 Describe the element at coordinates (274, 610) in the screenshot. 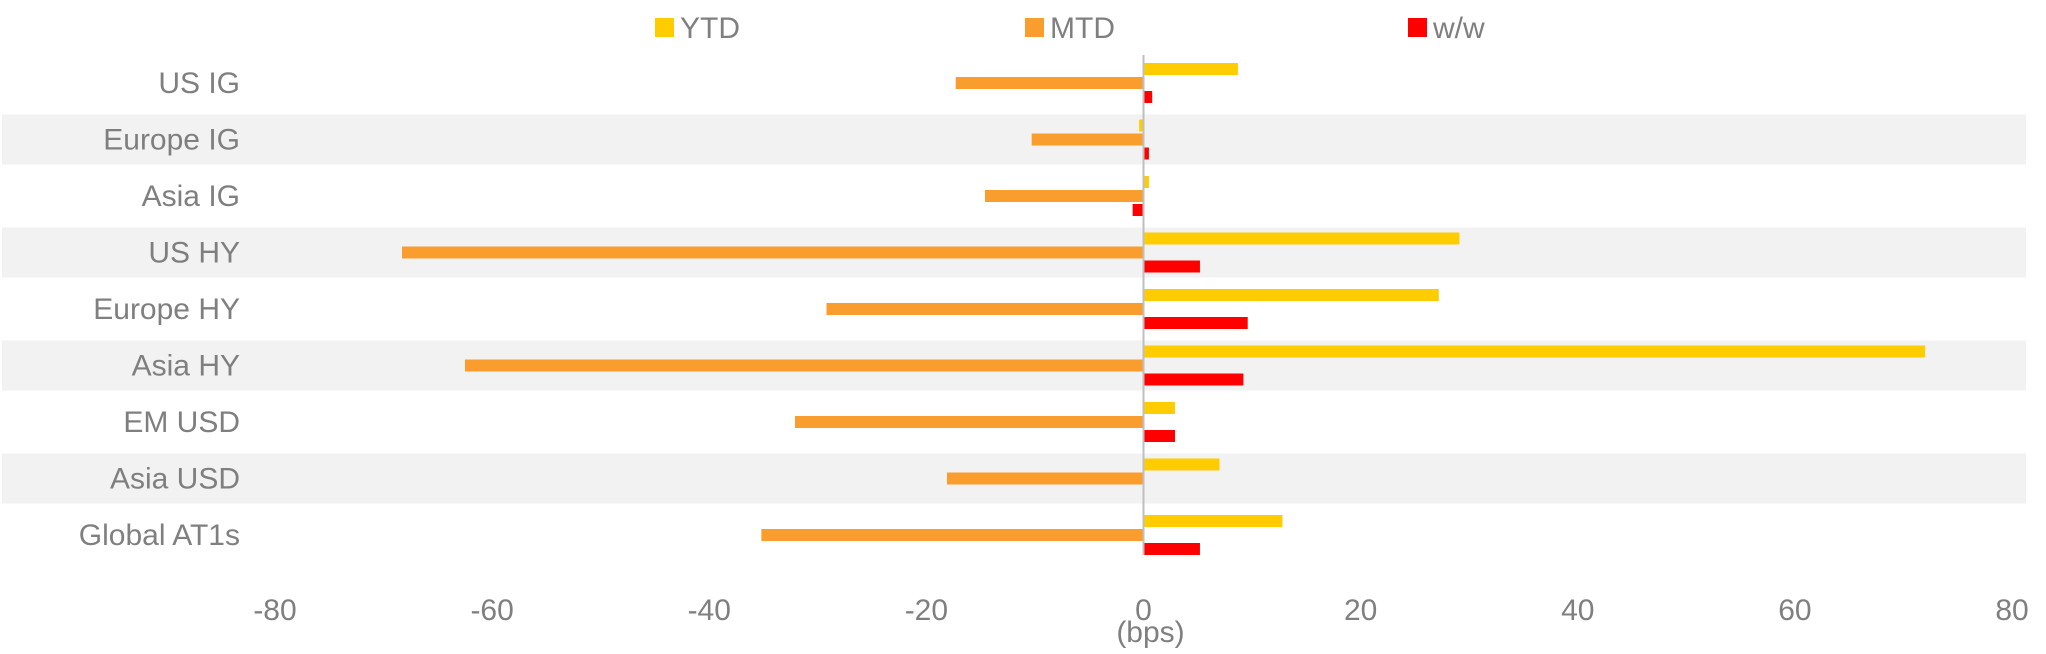

I see `x-tick-label: -80` at that location.